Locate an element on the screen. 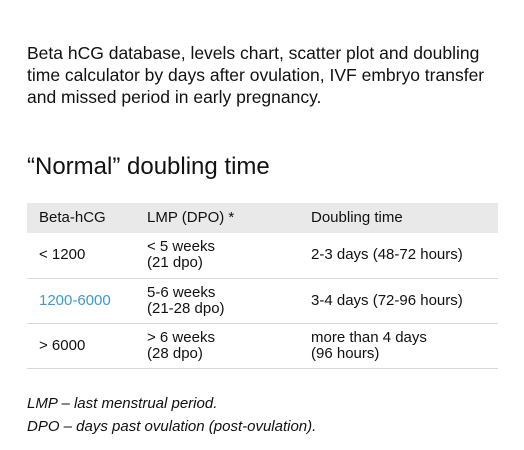  cell-hcg: > 6000 is located at coordinates (87, 346).